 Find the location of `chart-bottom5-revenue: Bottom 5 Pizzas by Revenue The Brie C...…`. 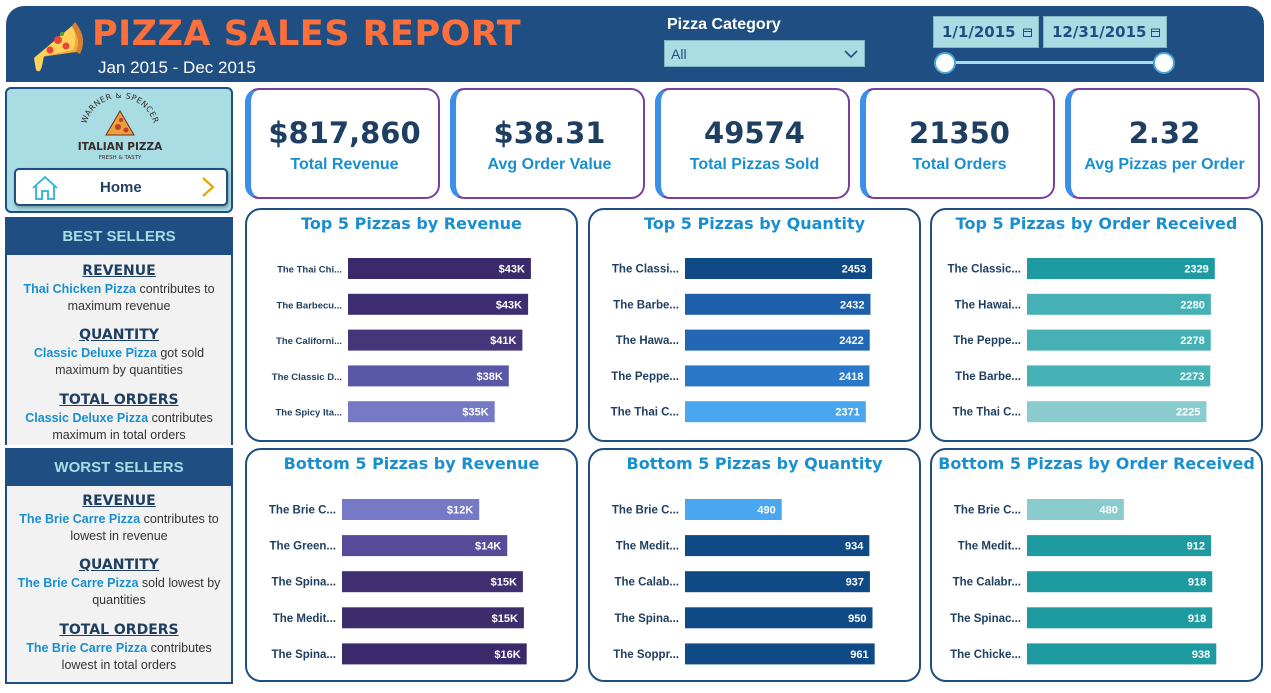

chart-bottom5-revenue: Bottom 5 Pizzas by Revenue The Brie C...… is located at coordinates (411, 565).